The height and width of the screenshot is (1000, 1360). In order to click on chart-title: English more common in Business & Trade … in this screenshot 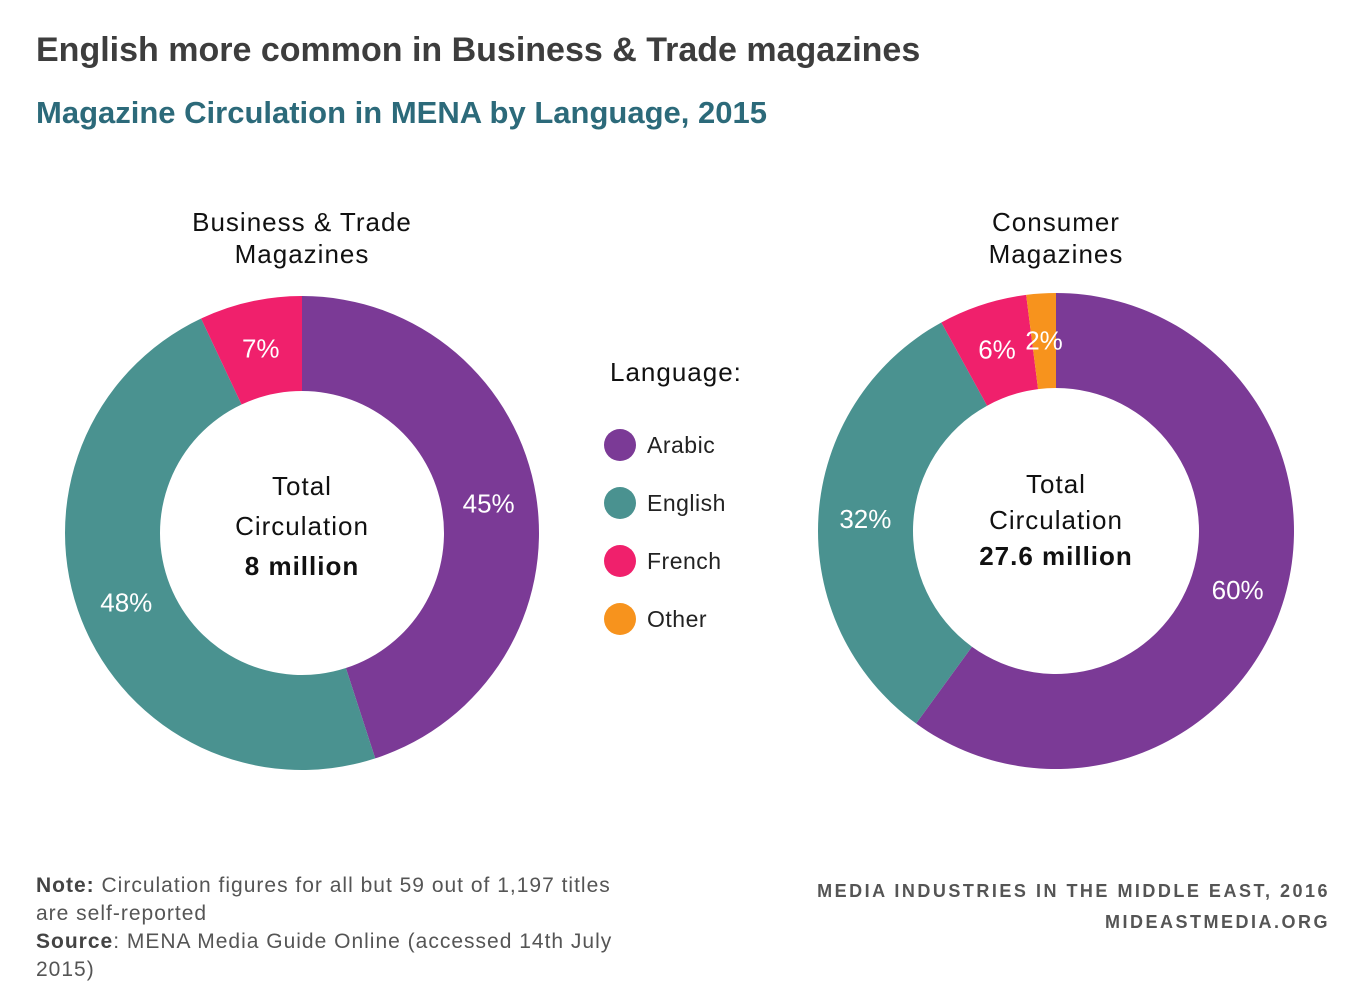, I will do `click(478, 50)`.